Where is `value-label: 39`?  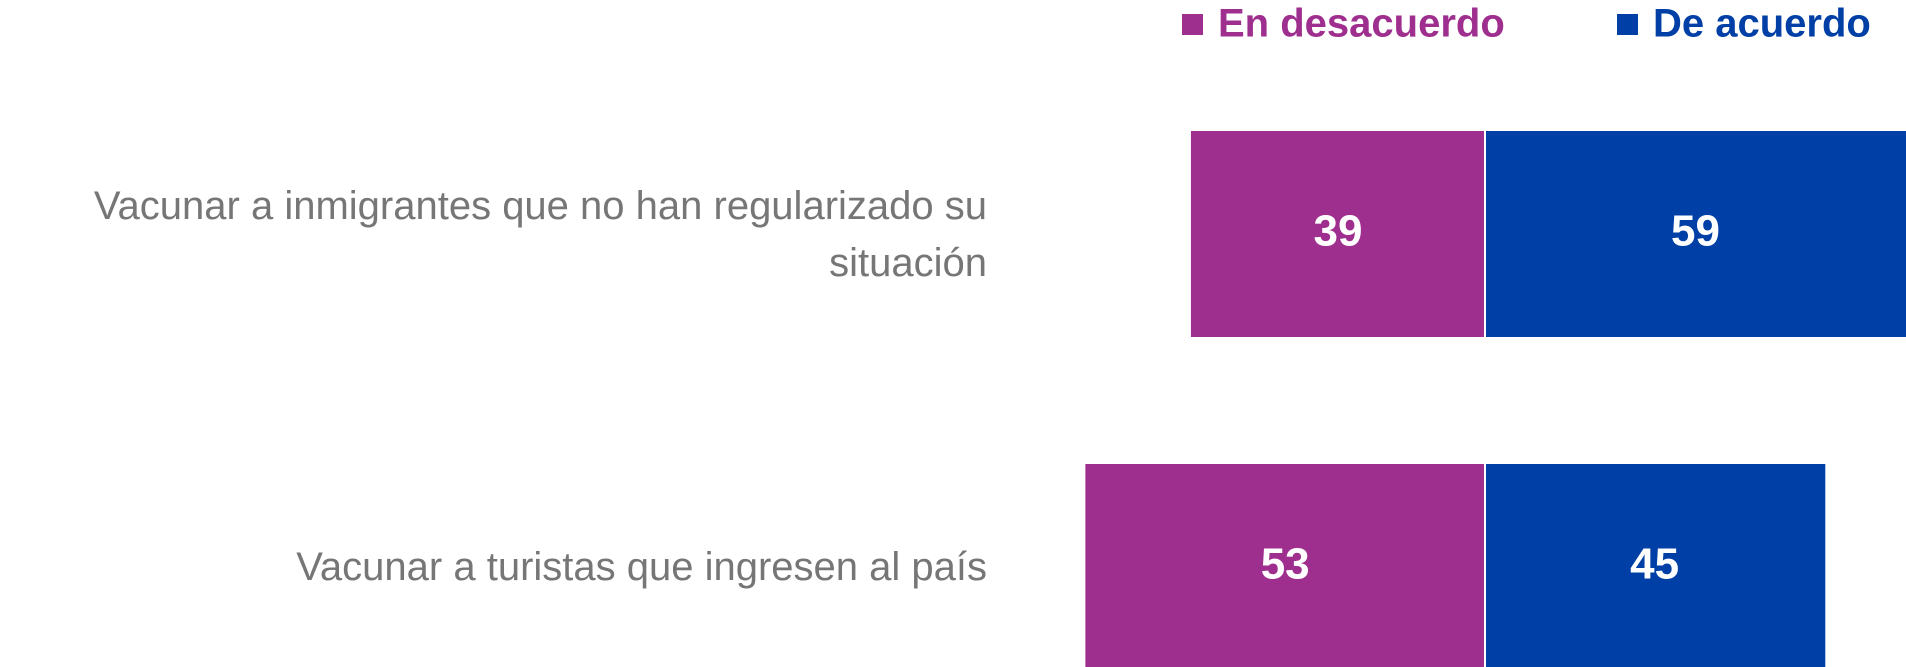 value-label: 39 is located at coordinates (1337, 231).